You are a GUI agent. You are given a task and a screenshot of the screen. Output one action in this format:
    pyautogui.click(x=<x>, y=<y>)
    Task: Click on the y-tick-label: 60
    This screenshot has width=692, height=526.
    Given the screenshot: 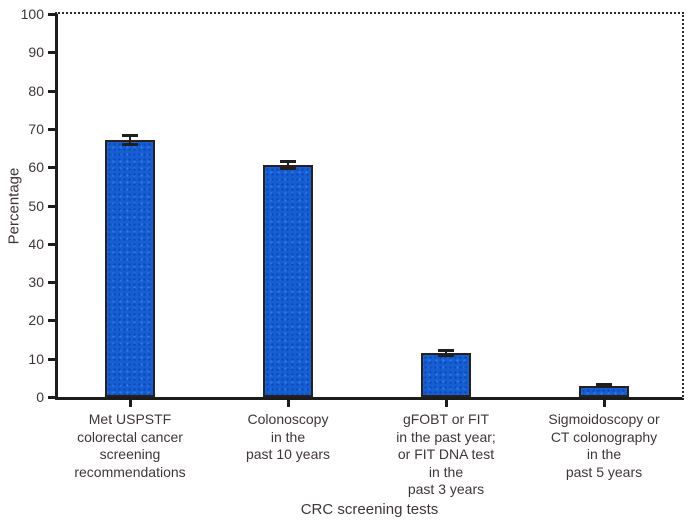 What is the action you would take?
    pyautogui.click(x=36, y=167)
    